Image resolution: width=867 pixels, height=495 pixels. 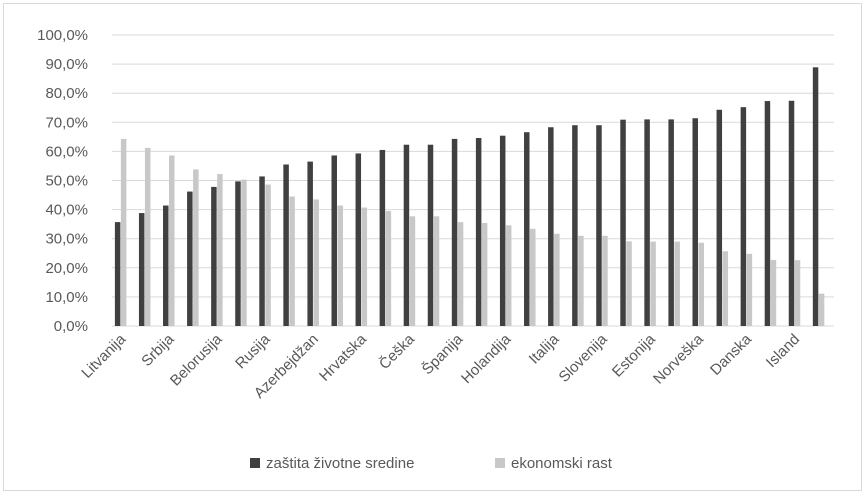 I want to click on y-tick-label: 20,0%, so click(x=66, y=268).